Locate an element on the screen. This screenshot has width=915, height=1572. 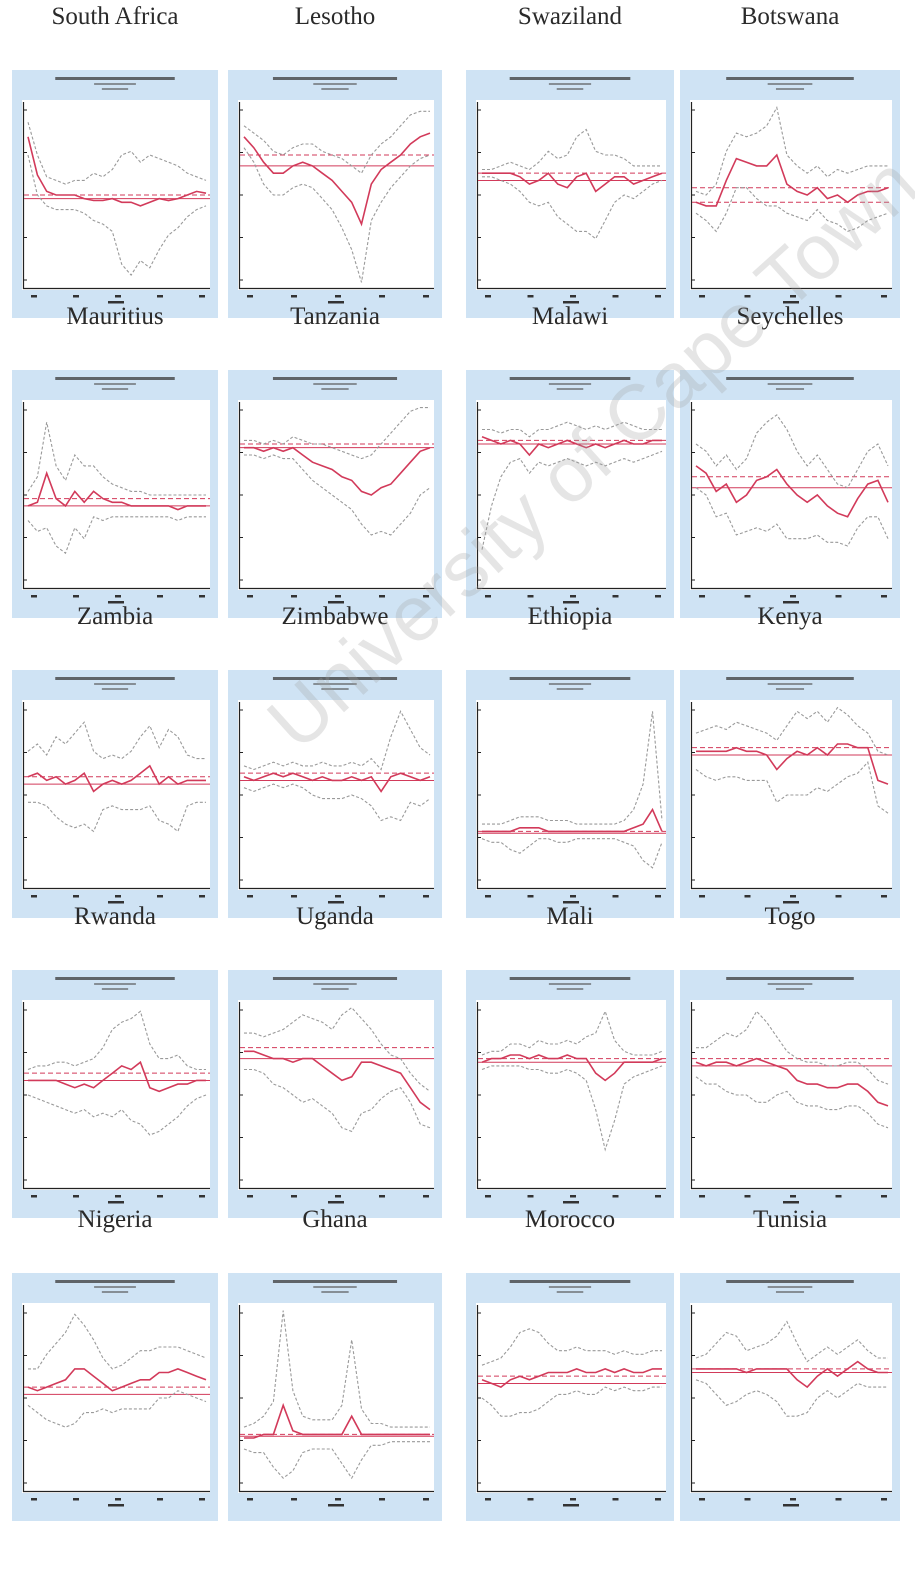
country-title: South Africa is located at coordinates (115, 16).